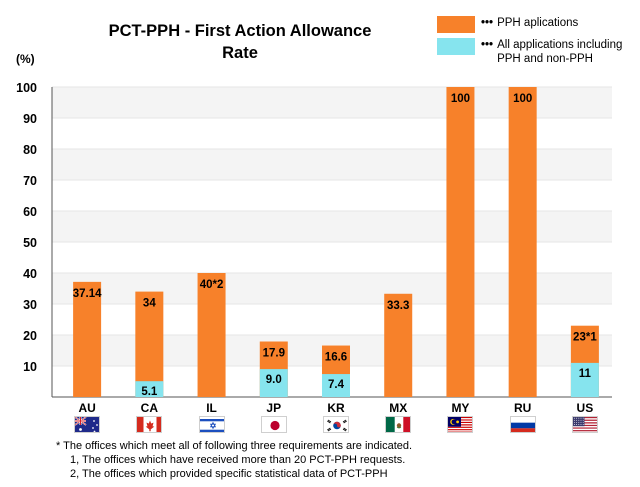  I want to click on bar-all-ca, so click(149, 389).